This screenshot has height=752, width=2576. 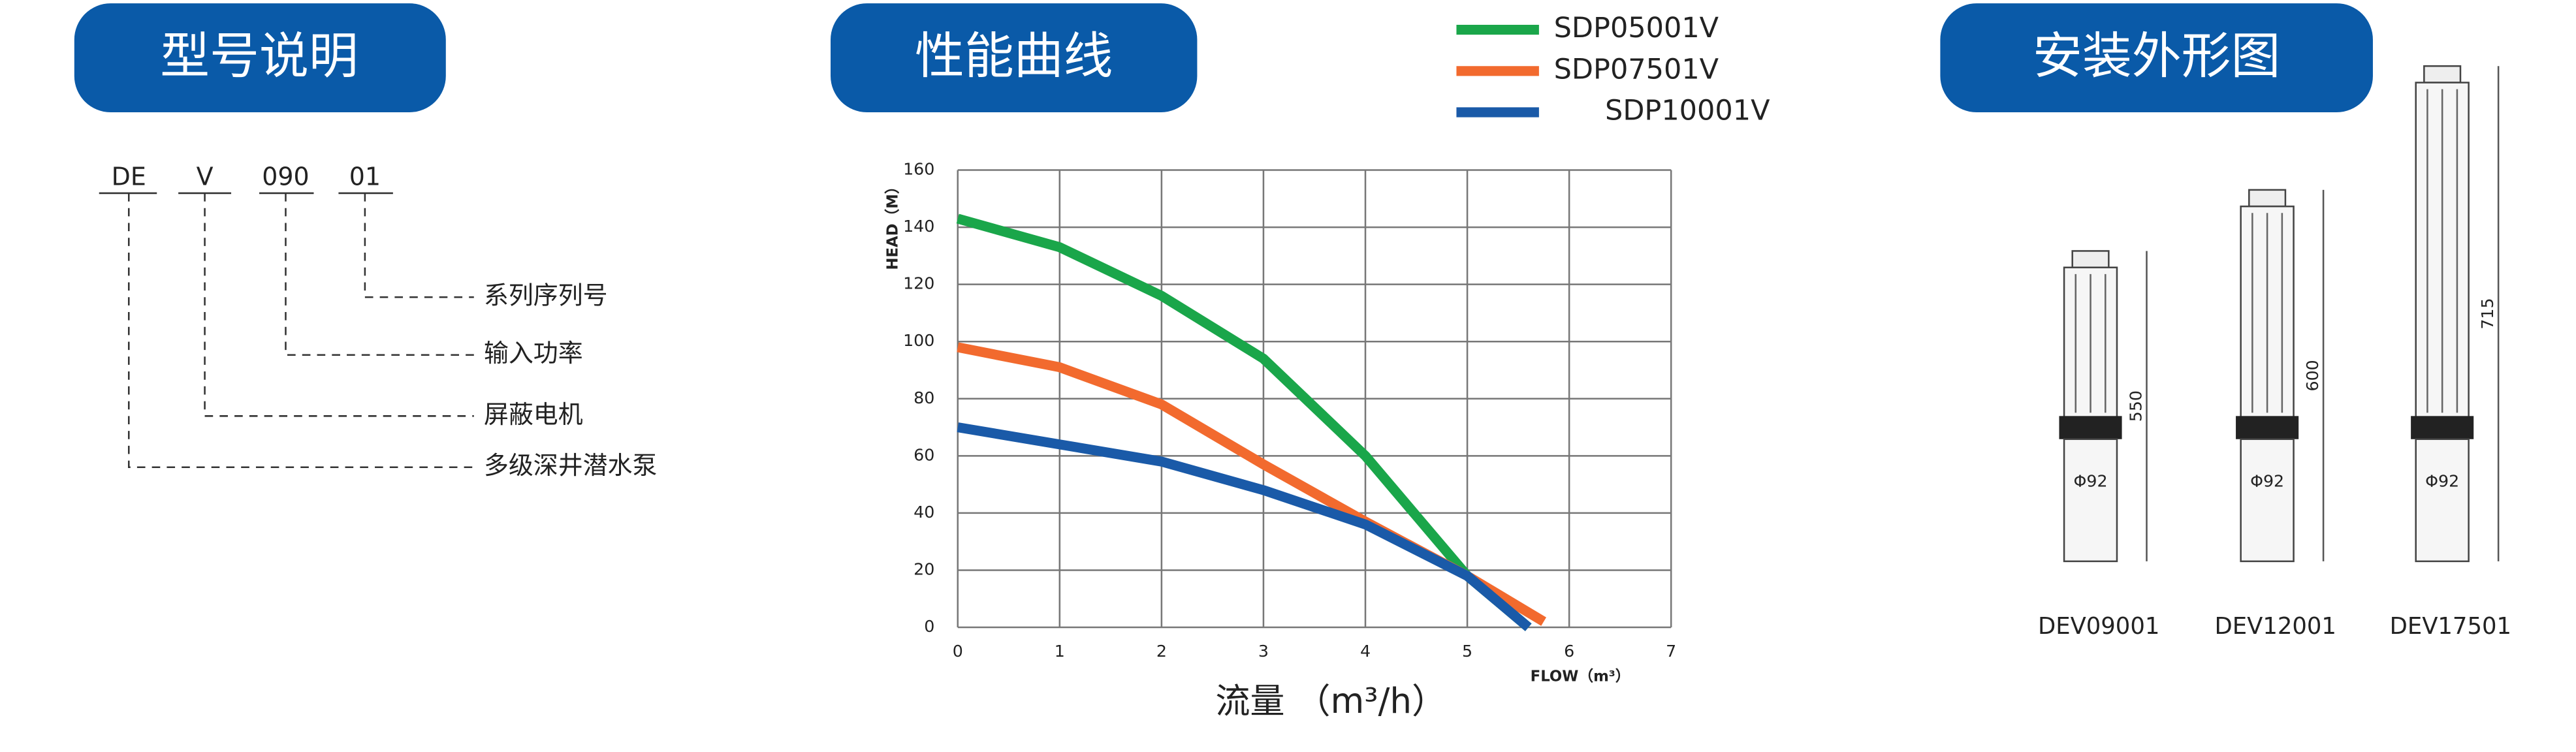 I want to click on model-code: V, so click(x=206, y=177).